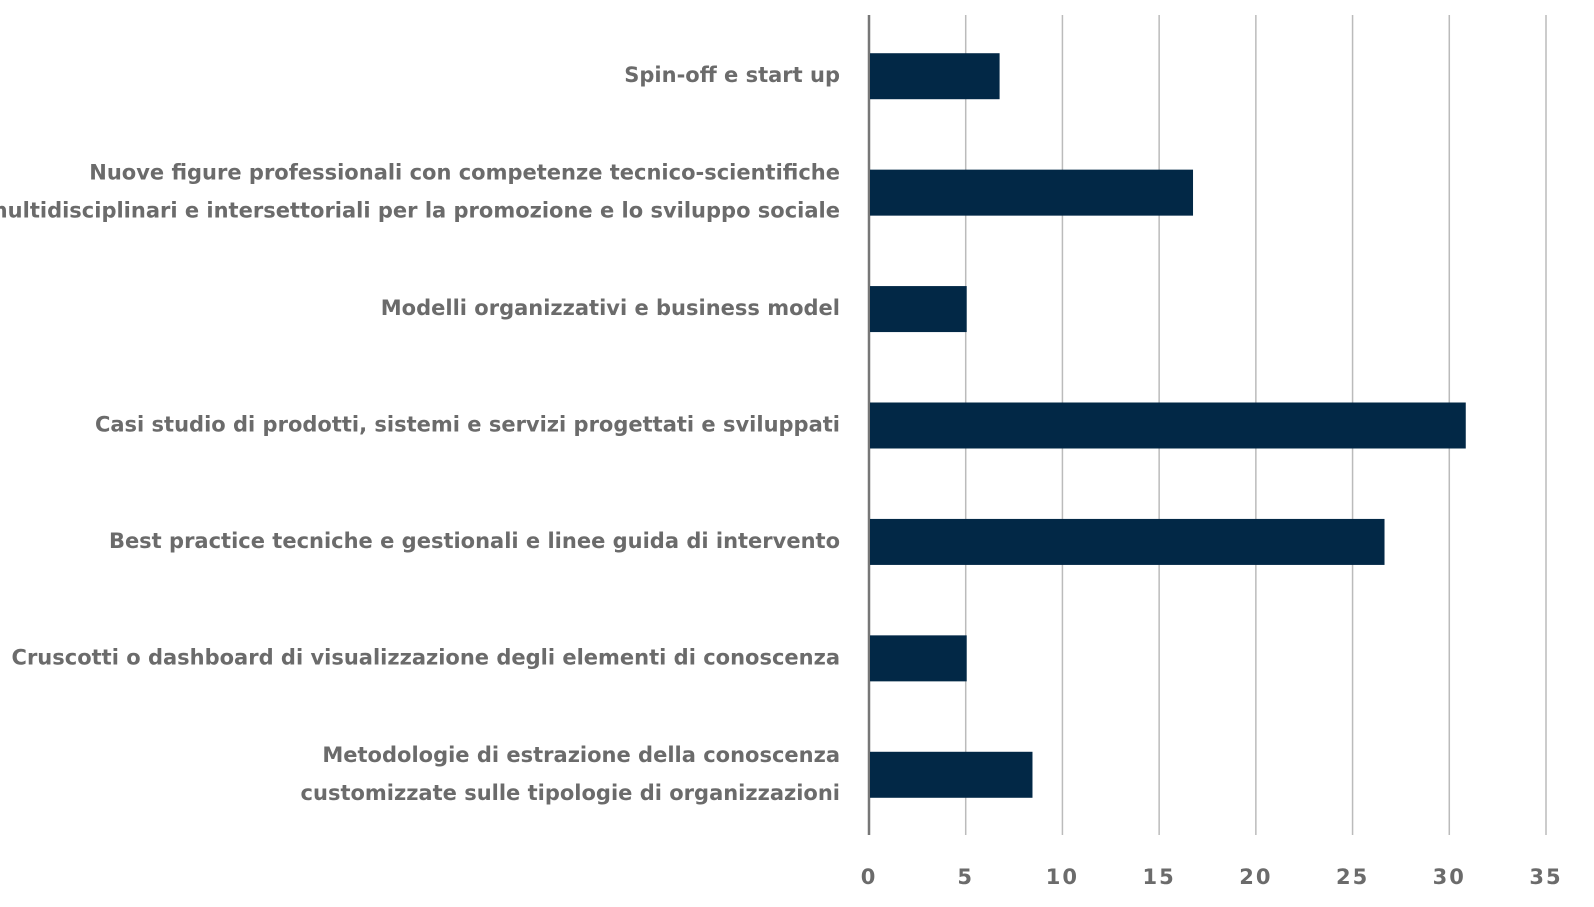 The image size is (1594, 907). I want to click on x-tick-label: 30, so click(1449, 877).